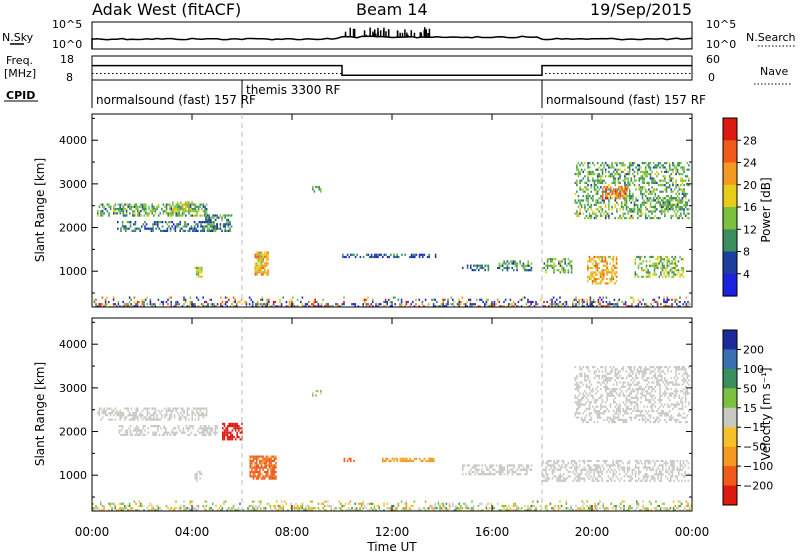 This screenshot has width=800, height=554. Describe the element at coordinates (67, 44) in the screenshot. I see `nsky-tick-bottom: 10^0` at that location.